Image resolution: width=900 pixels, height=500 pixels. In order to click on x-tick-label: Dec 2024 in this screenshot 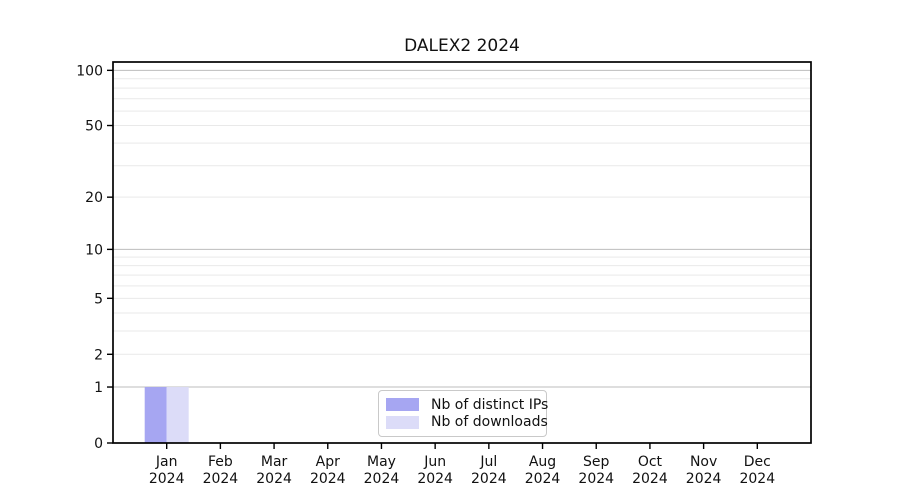, I will do `click(757, 470)`.